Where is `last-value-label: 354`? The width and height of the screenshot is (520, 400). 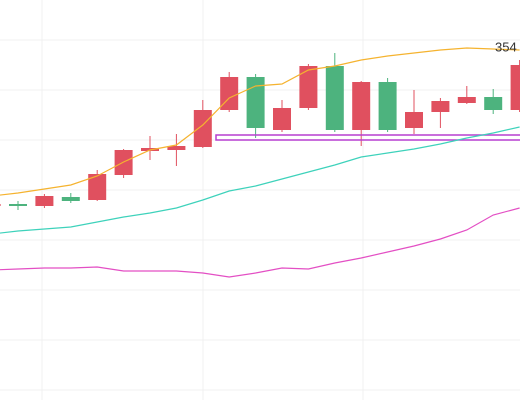
last-value-label: 354 is located at coordinates (506, 46).